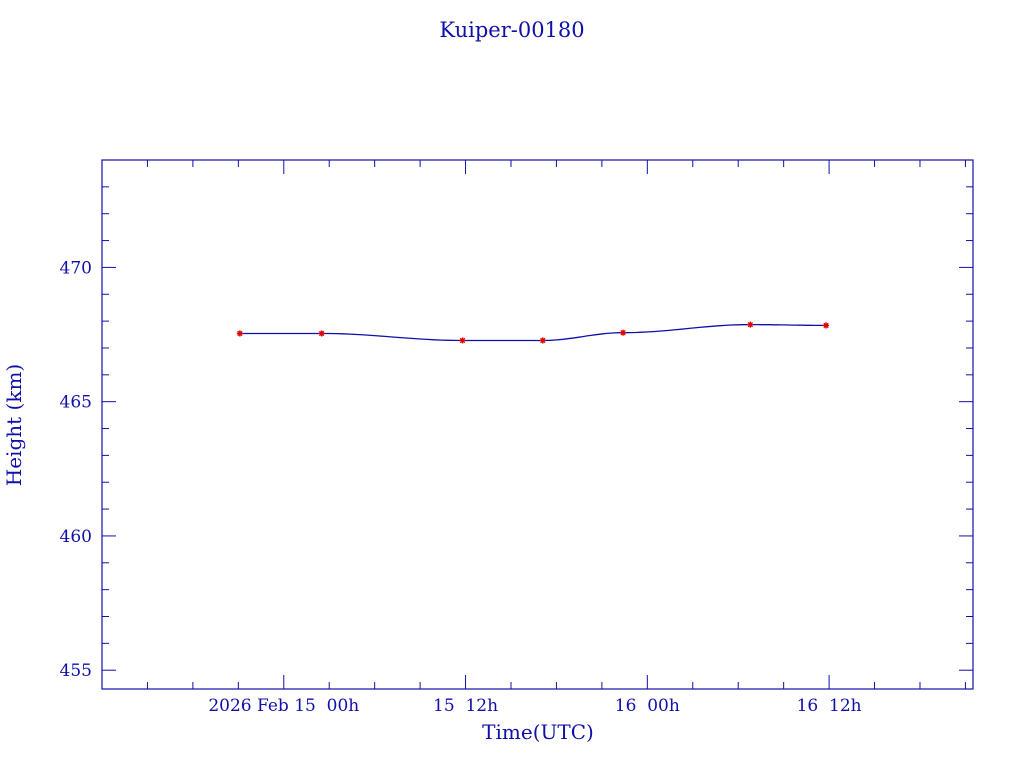  I want to click on y-tick-label: 460, so click(76, 537).